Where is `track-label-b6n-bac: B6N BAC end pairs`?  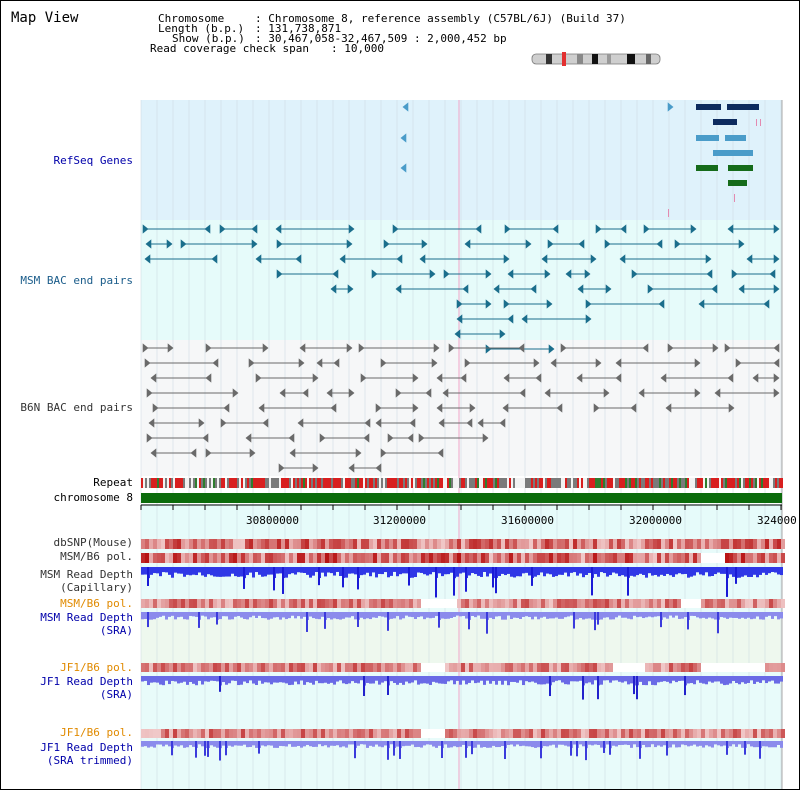 track-label-b6n-bac: B6N BAC end pairs is located at coordinates (76, 407).